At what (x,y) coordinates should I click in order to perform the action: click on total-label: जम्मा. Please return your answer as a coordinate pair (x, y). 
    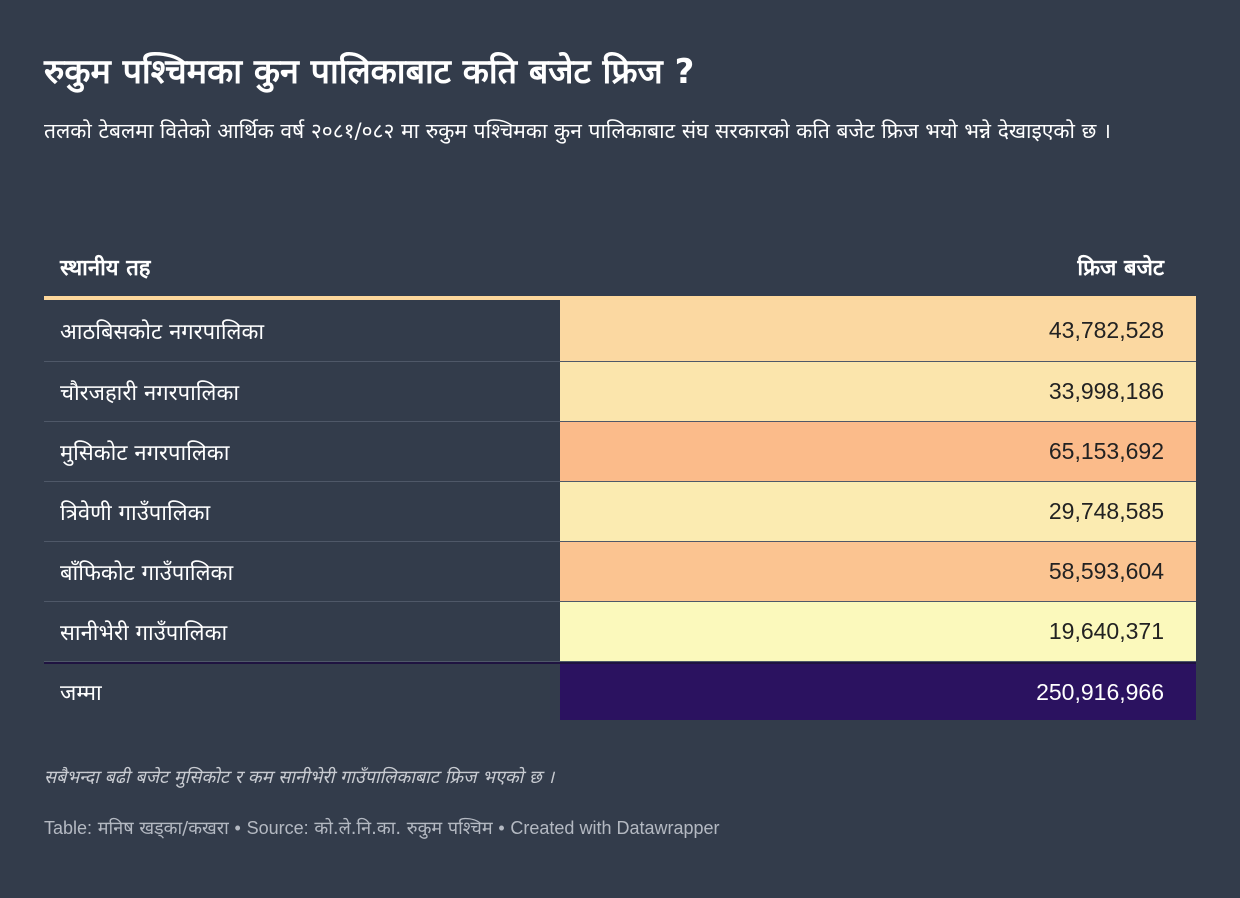
    Looking at the image, I should click on (81, 693).